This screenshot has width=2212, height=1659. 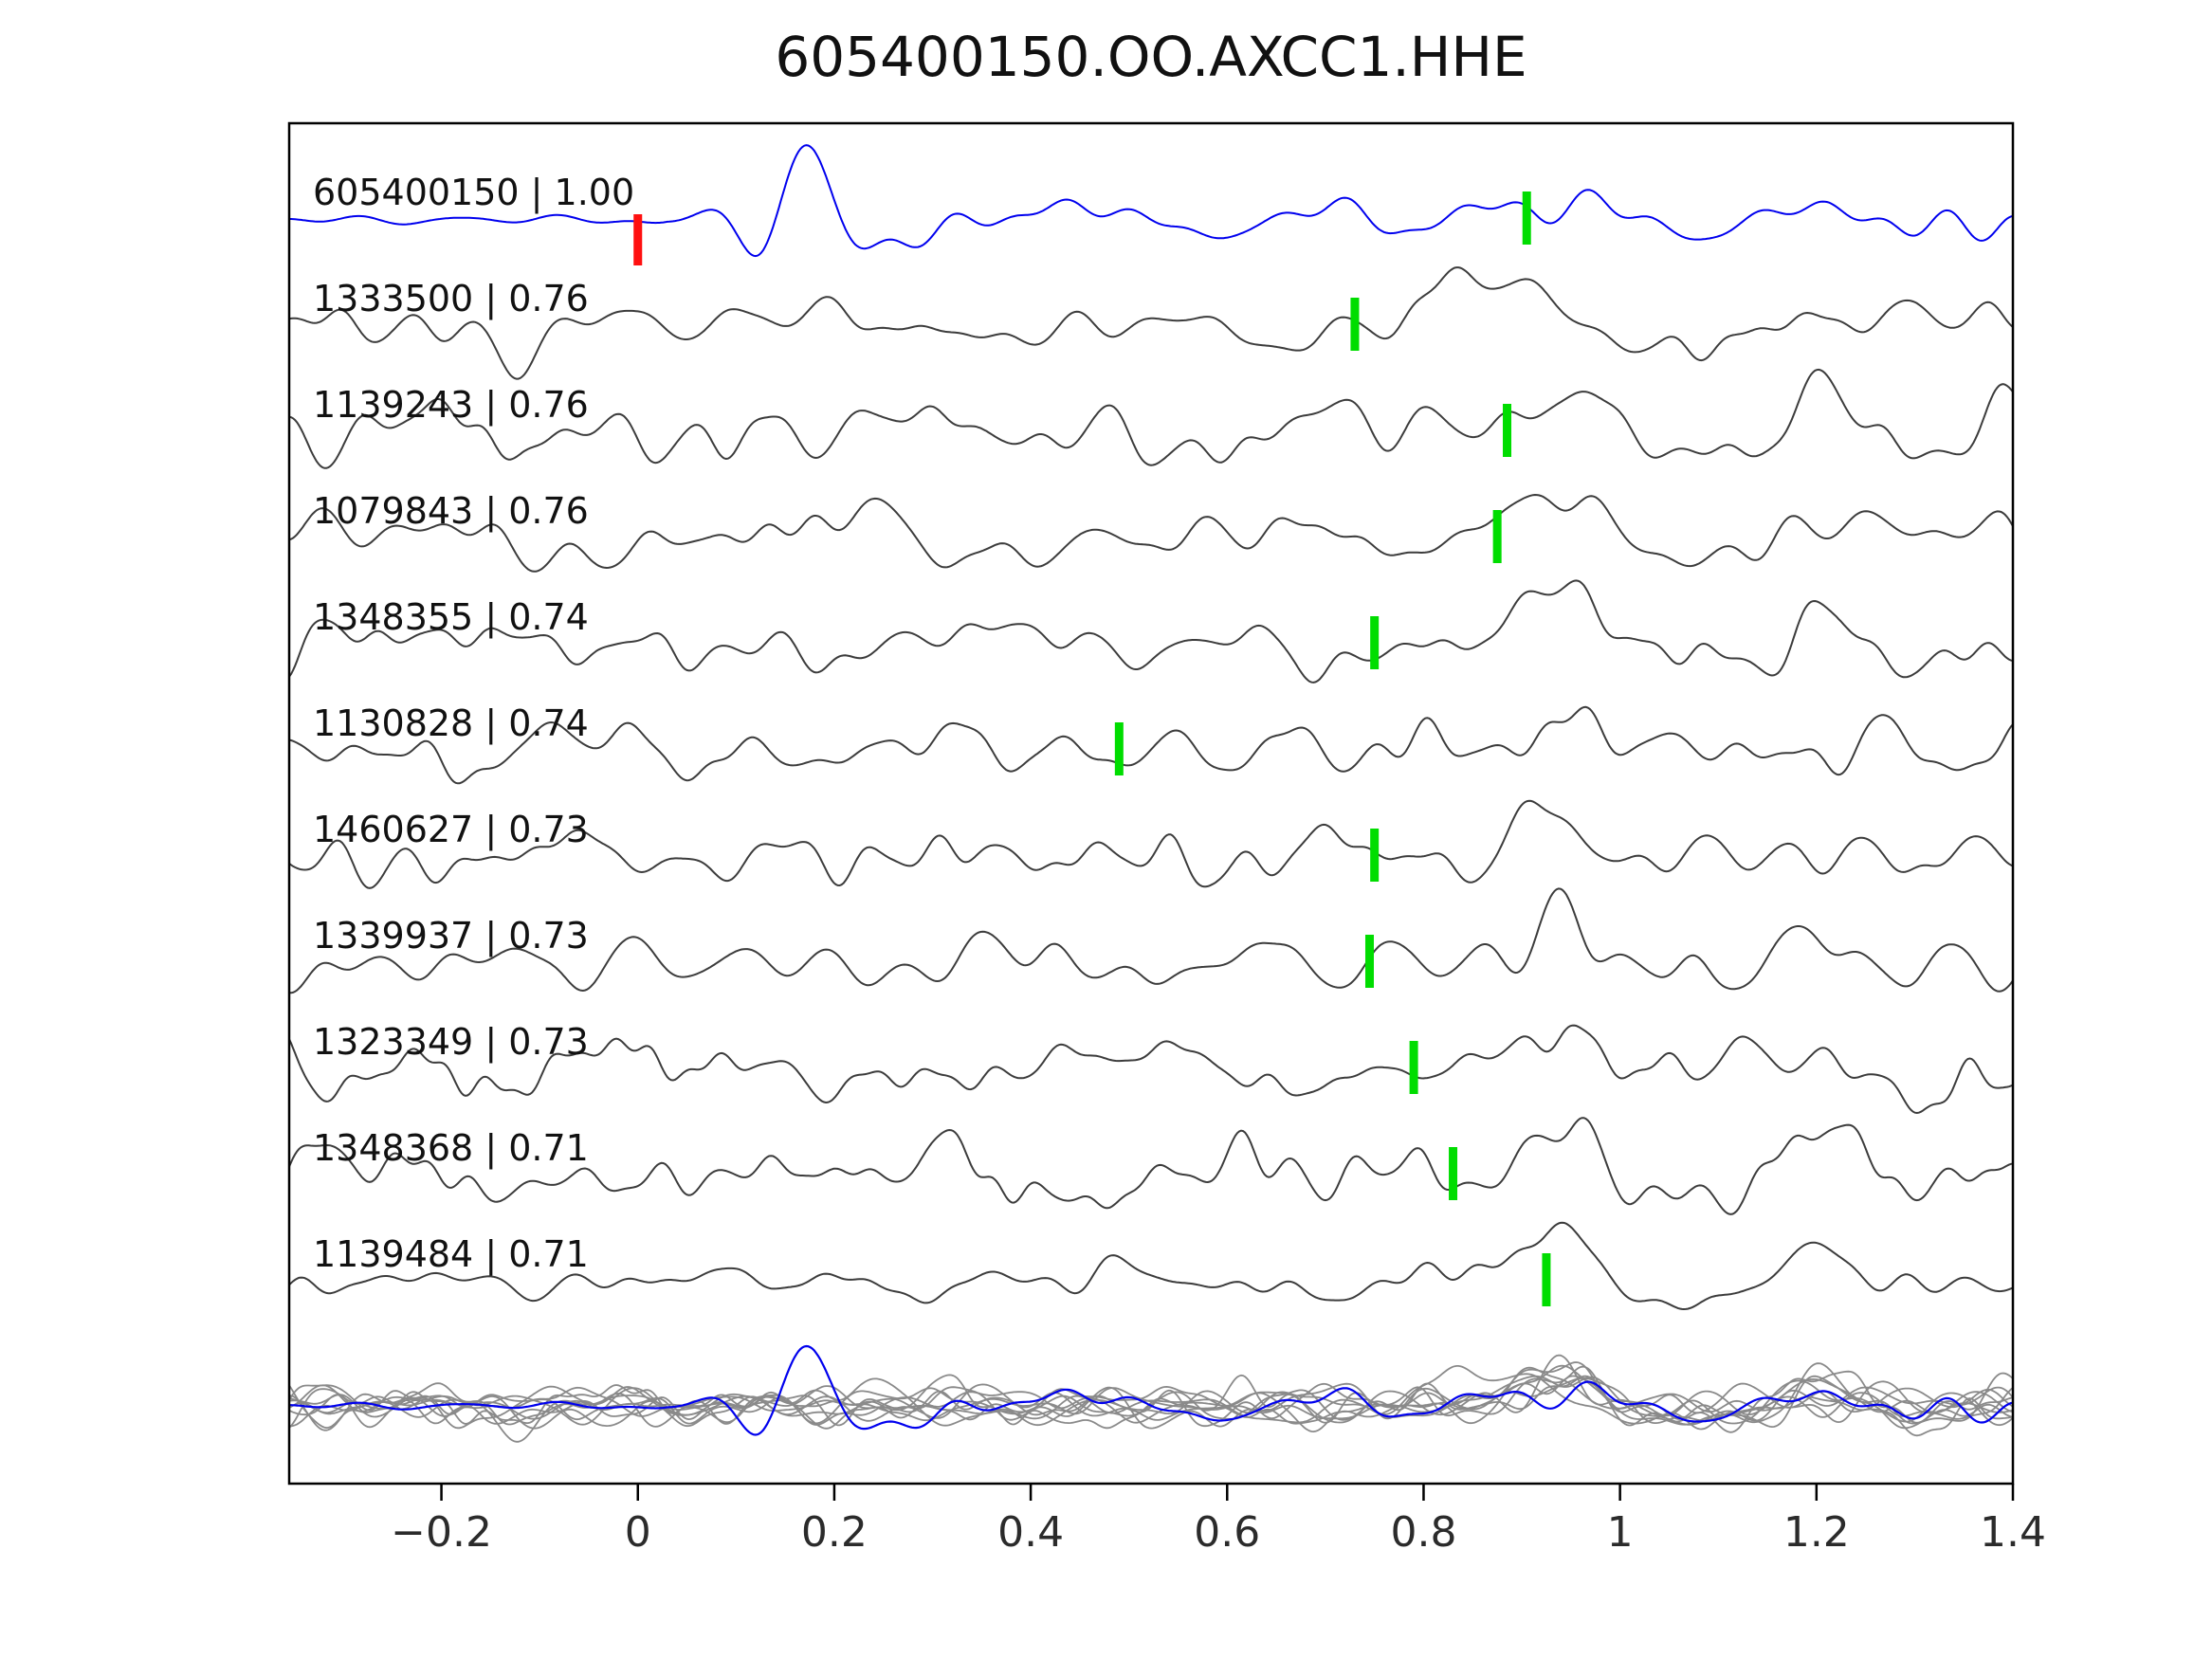 What do you see at coordinates (1151, 201) in the screenshot?
I see `template-trace-path` at bounding box center [1151, 201].